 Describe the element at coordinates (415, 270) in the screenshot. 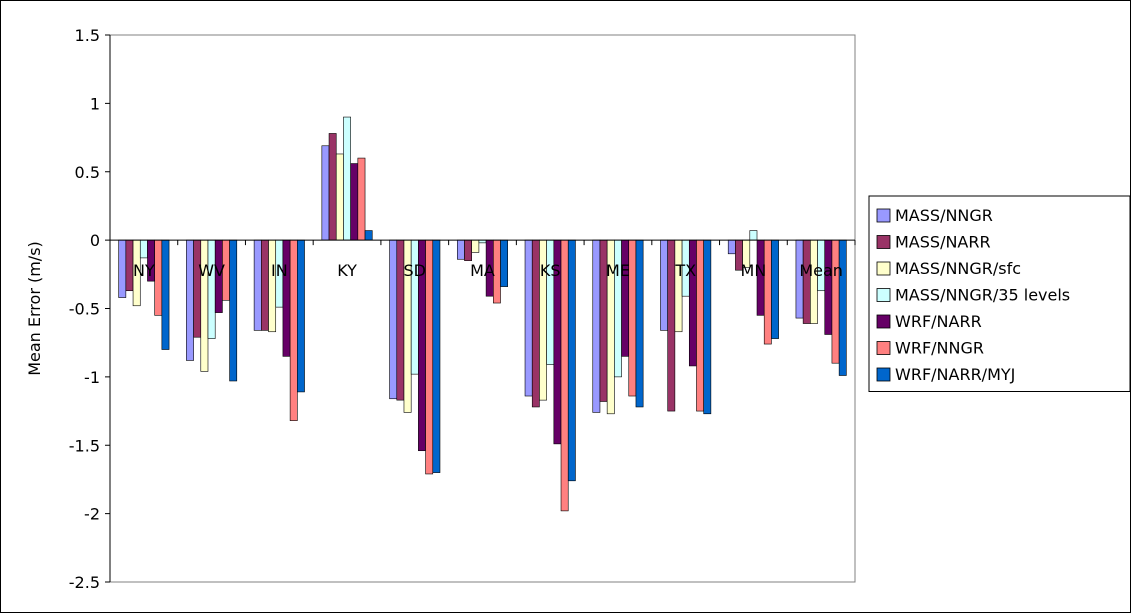

I see `x-tick-label: SD` at that location.